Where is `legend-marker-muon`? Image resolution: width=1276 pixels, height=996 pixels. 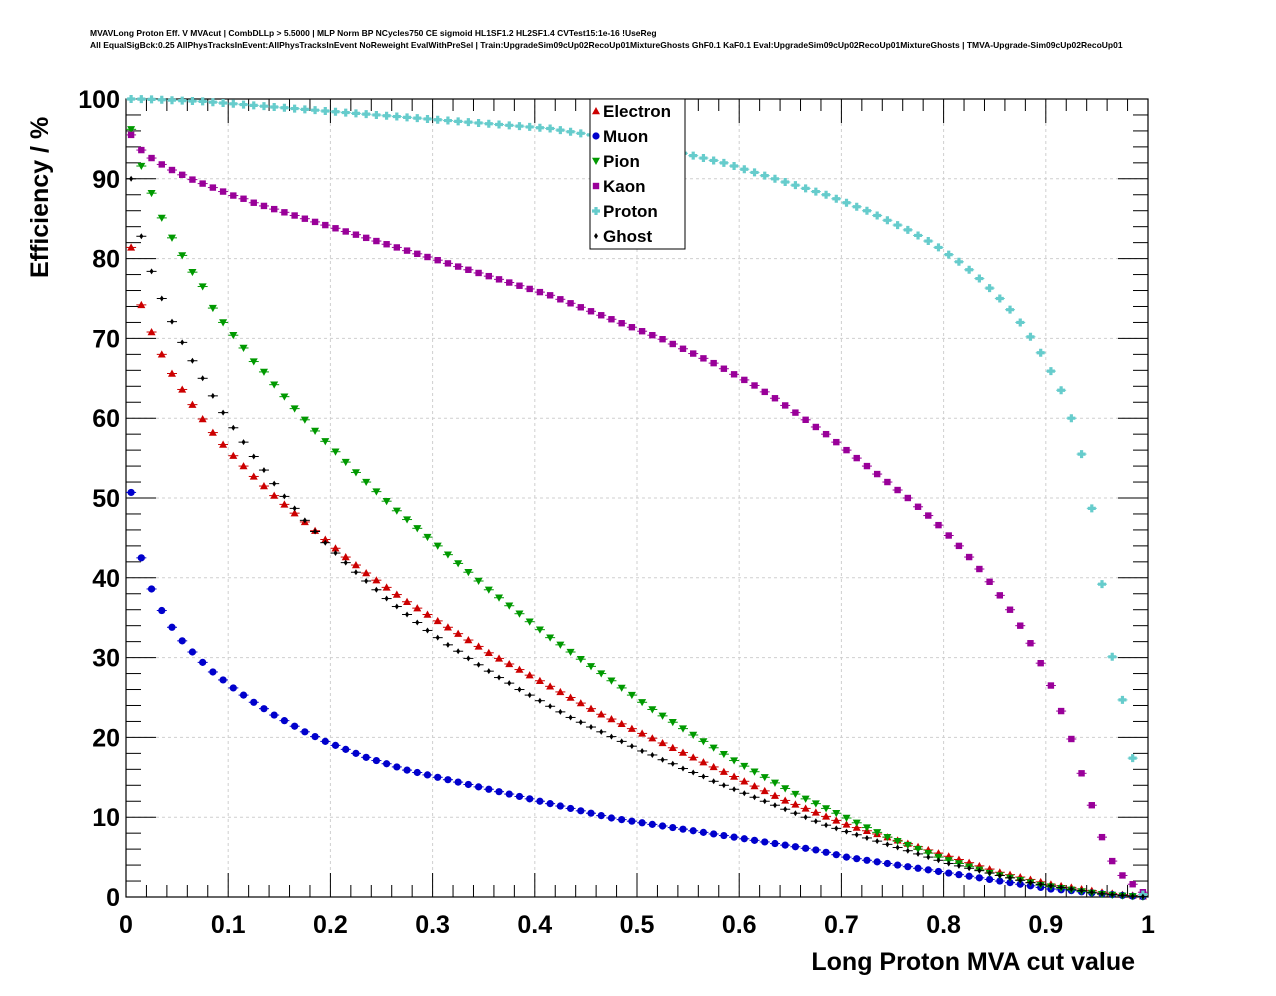 legend-marker-muon is located at coordinates (596, 136).